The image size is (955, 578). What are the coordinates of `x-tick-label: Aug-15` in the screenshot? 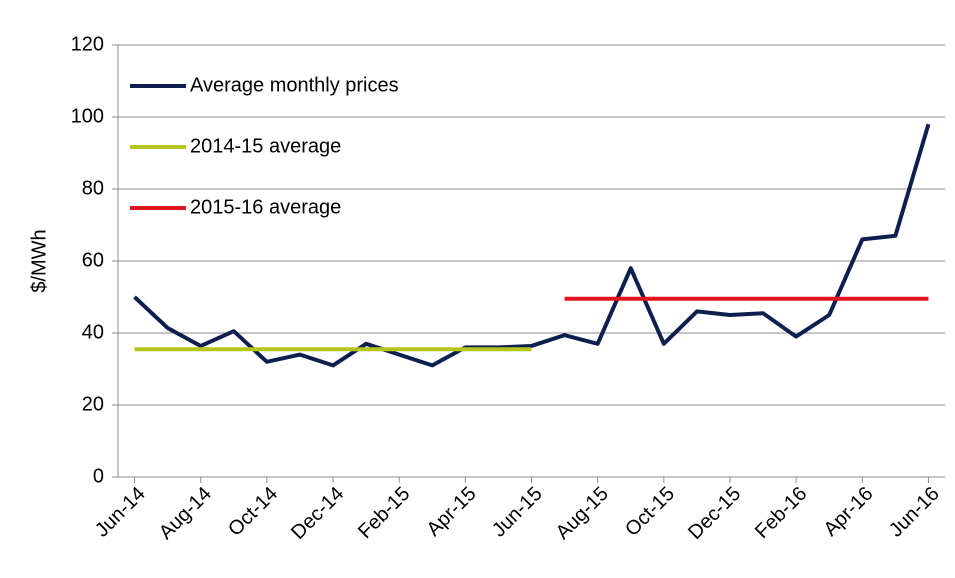 It's located at (582, 513).